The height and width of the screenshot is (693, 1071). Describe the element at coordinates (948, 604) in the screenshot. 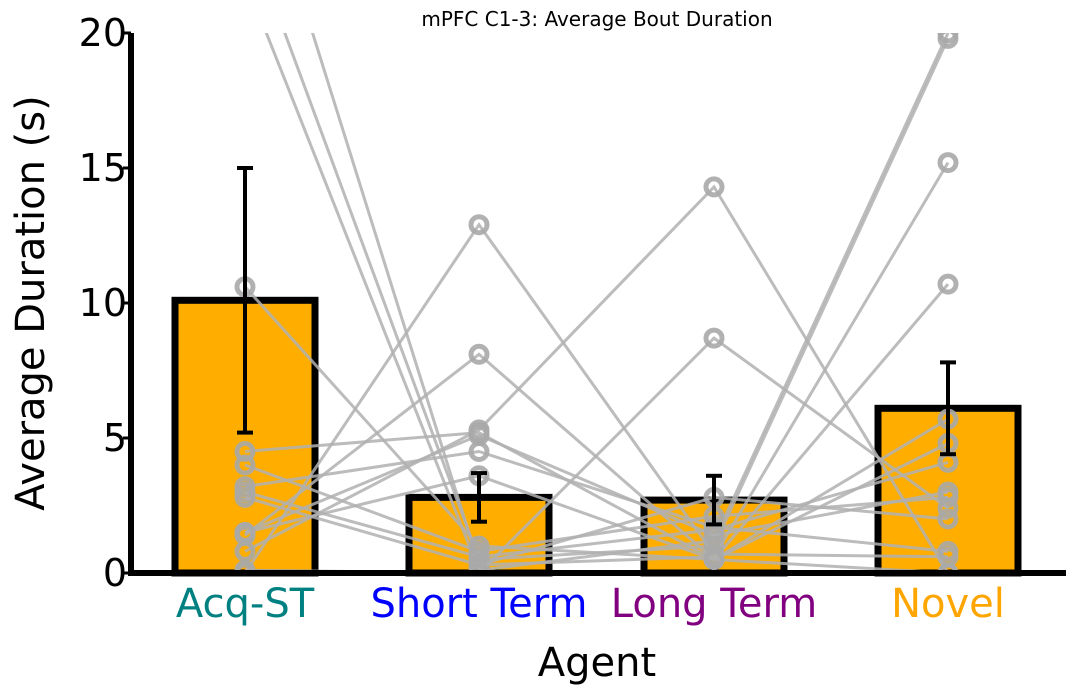

I see `x-tick-label-novel: Novel` at that location.